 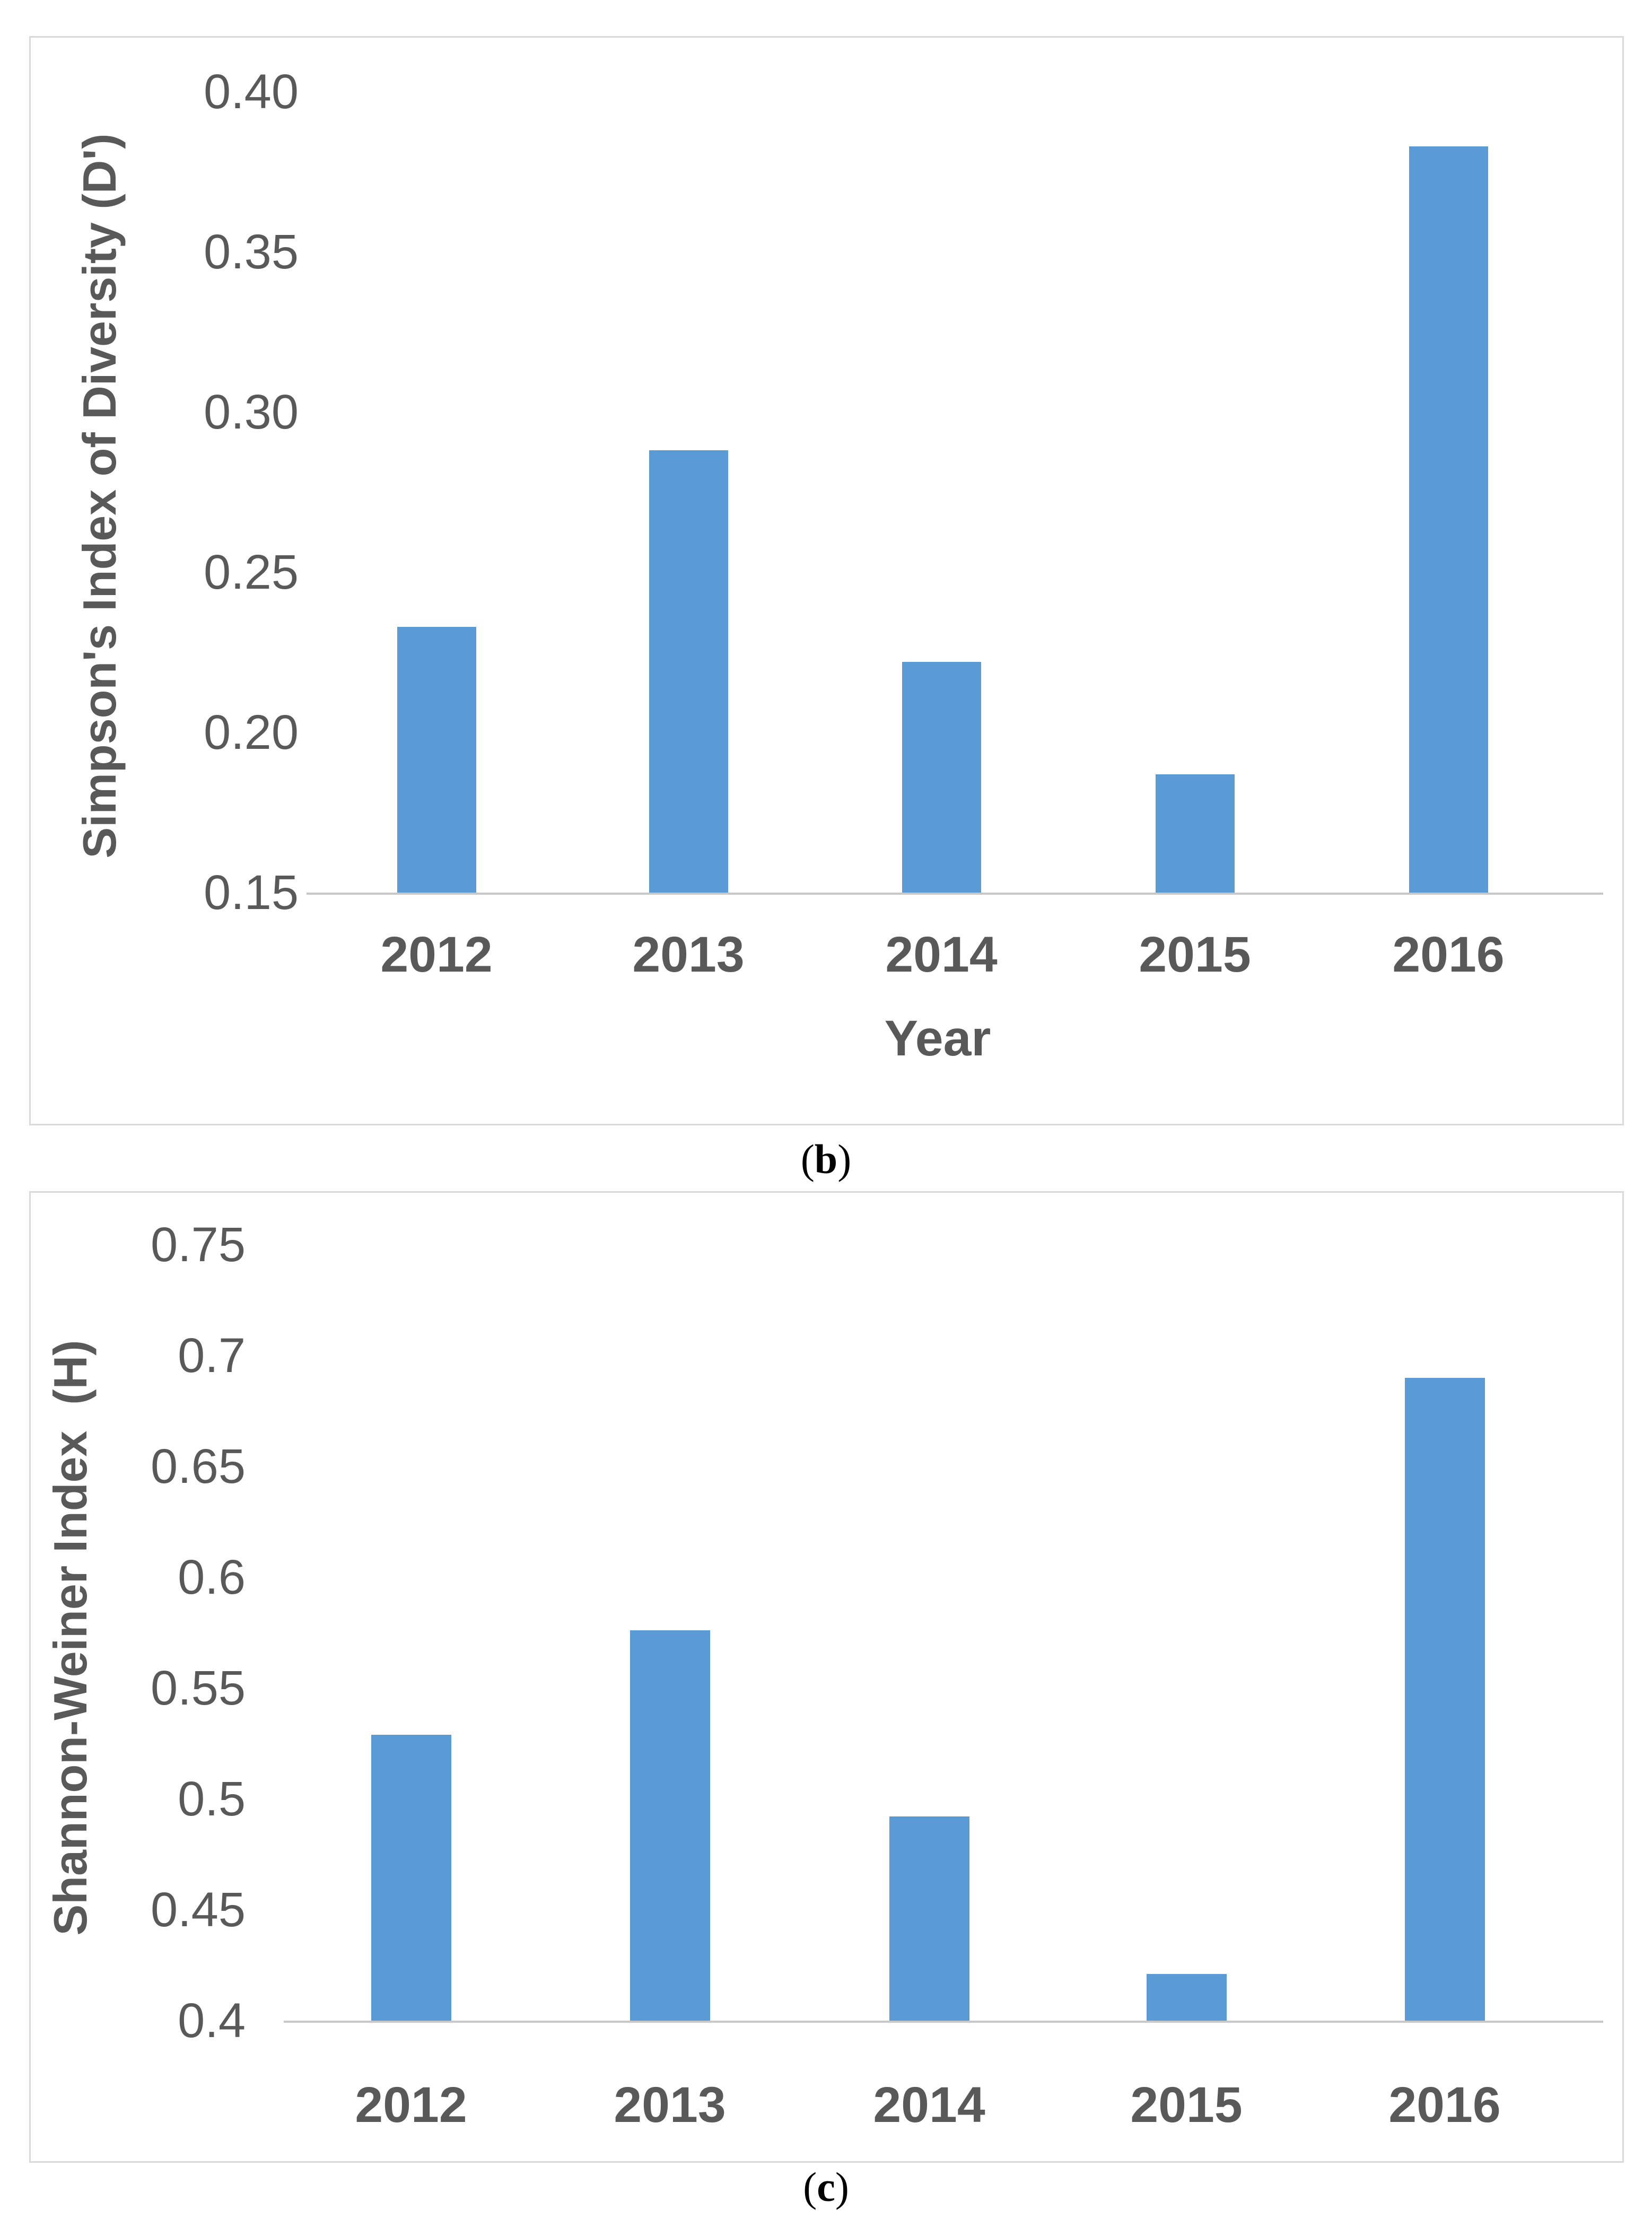 I want to click on caption-letter: c, so click(x=826, y=2187).